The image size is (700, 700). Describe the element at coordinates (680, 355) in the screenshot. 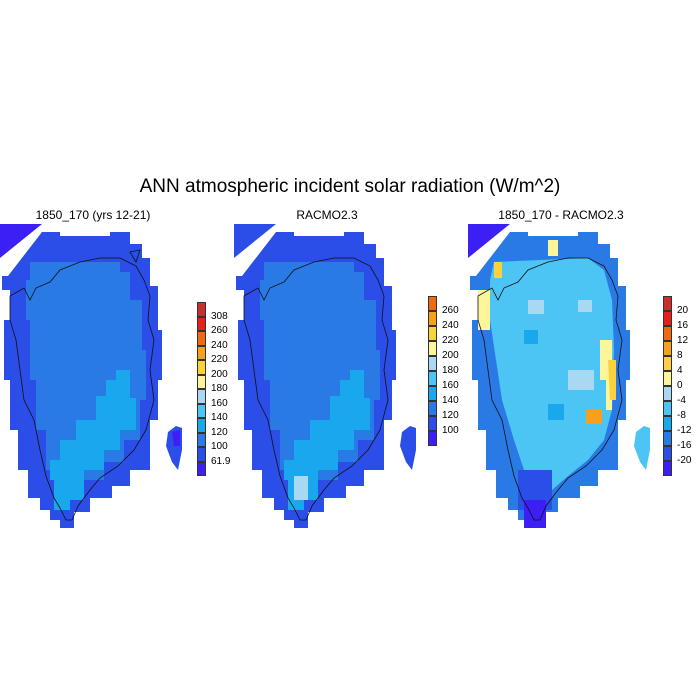

I see `colorbar-label: 8` at that location.